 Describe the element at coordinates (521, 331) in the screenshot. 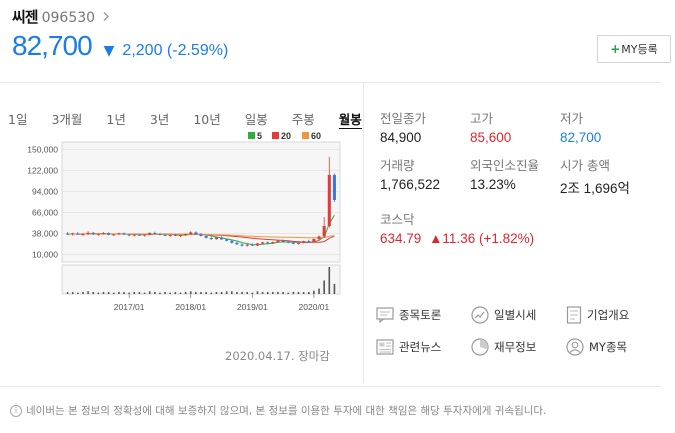

I see `quick-links: 종목토론 일별시세 기업개요 관련뉴스 재무` at that location.